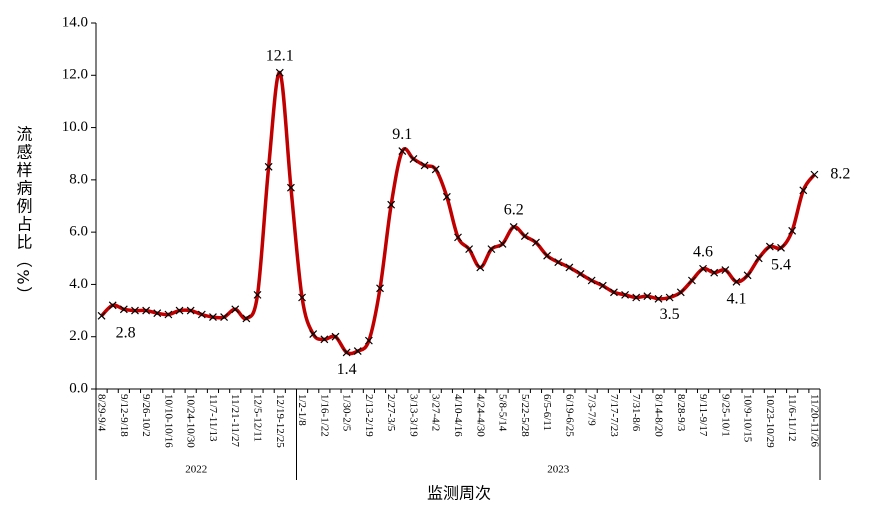  What do you see at coordinates (78, 388) in the screenshot?
I see `y-tick-label: 0.0` at bounding box center [78, 388].